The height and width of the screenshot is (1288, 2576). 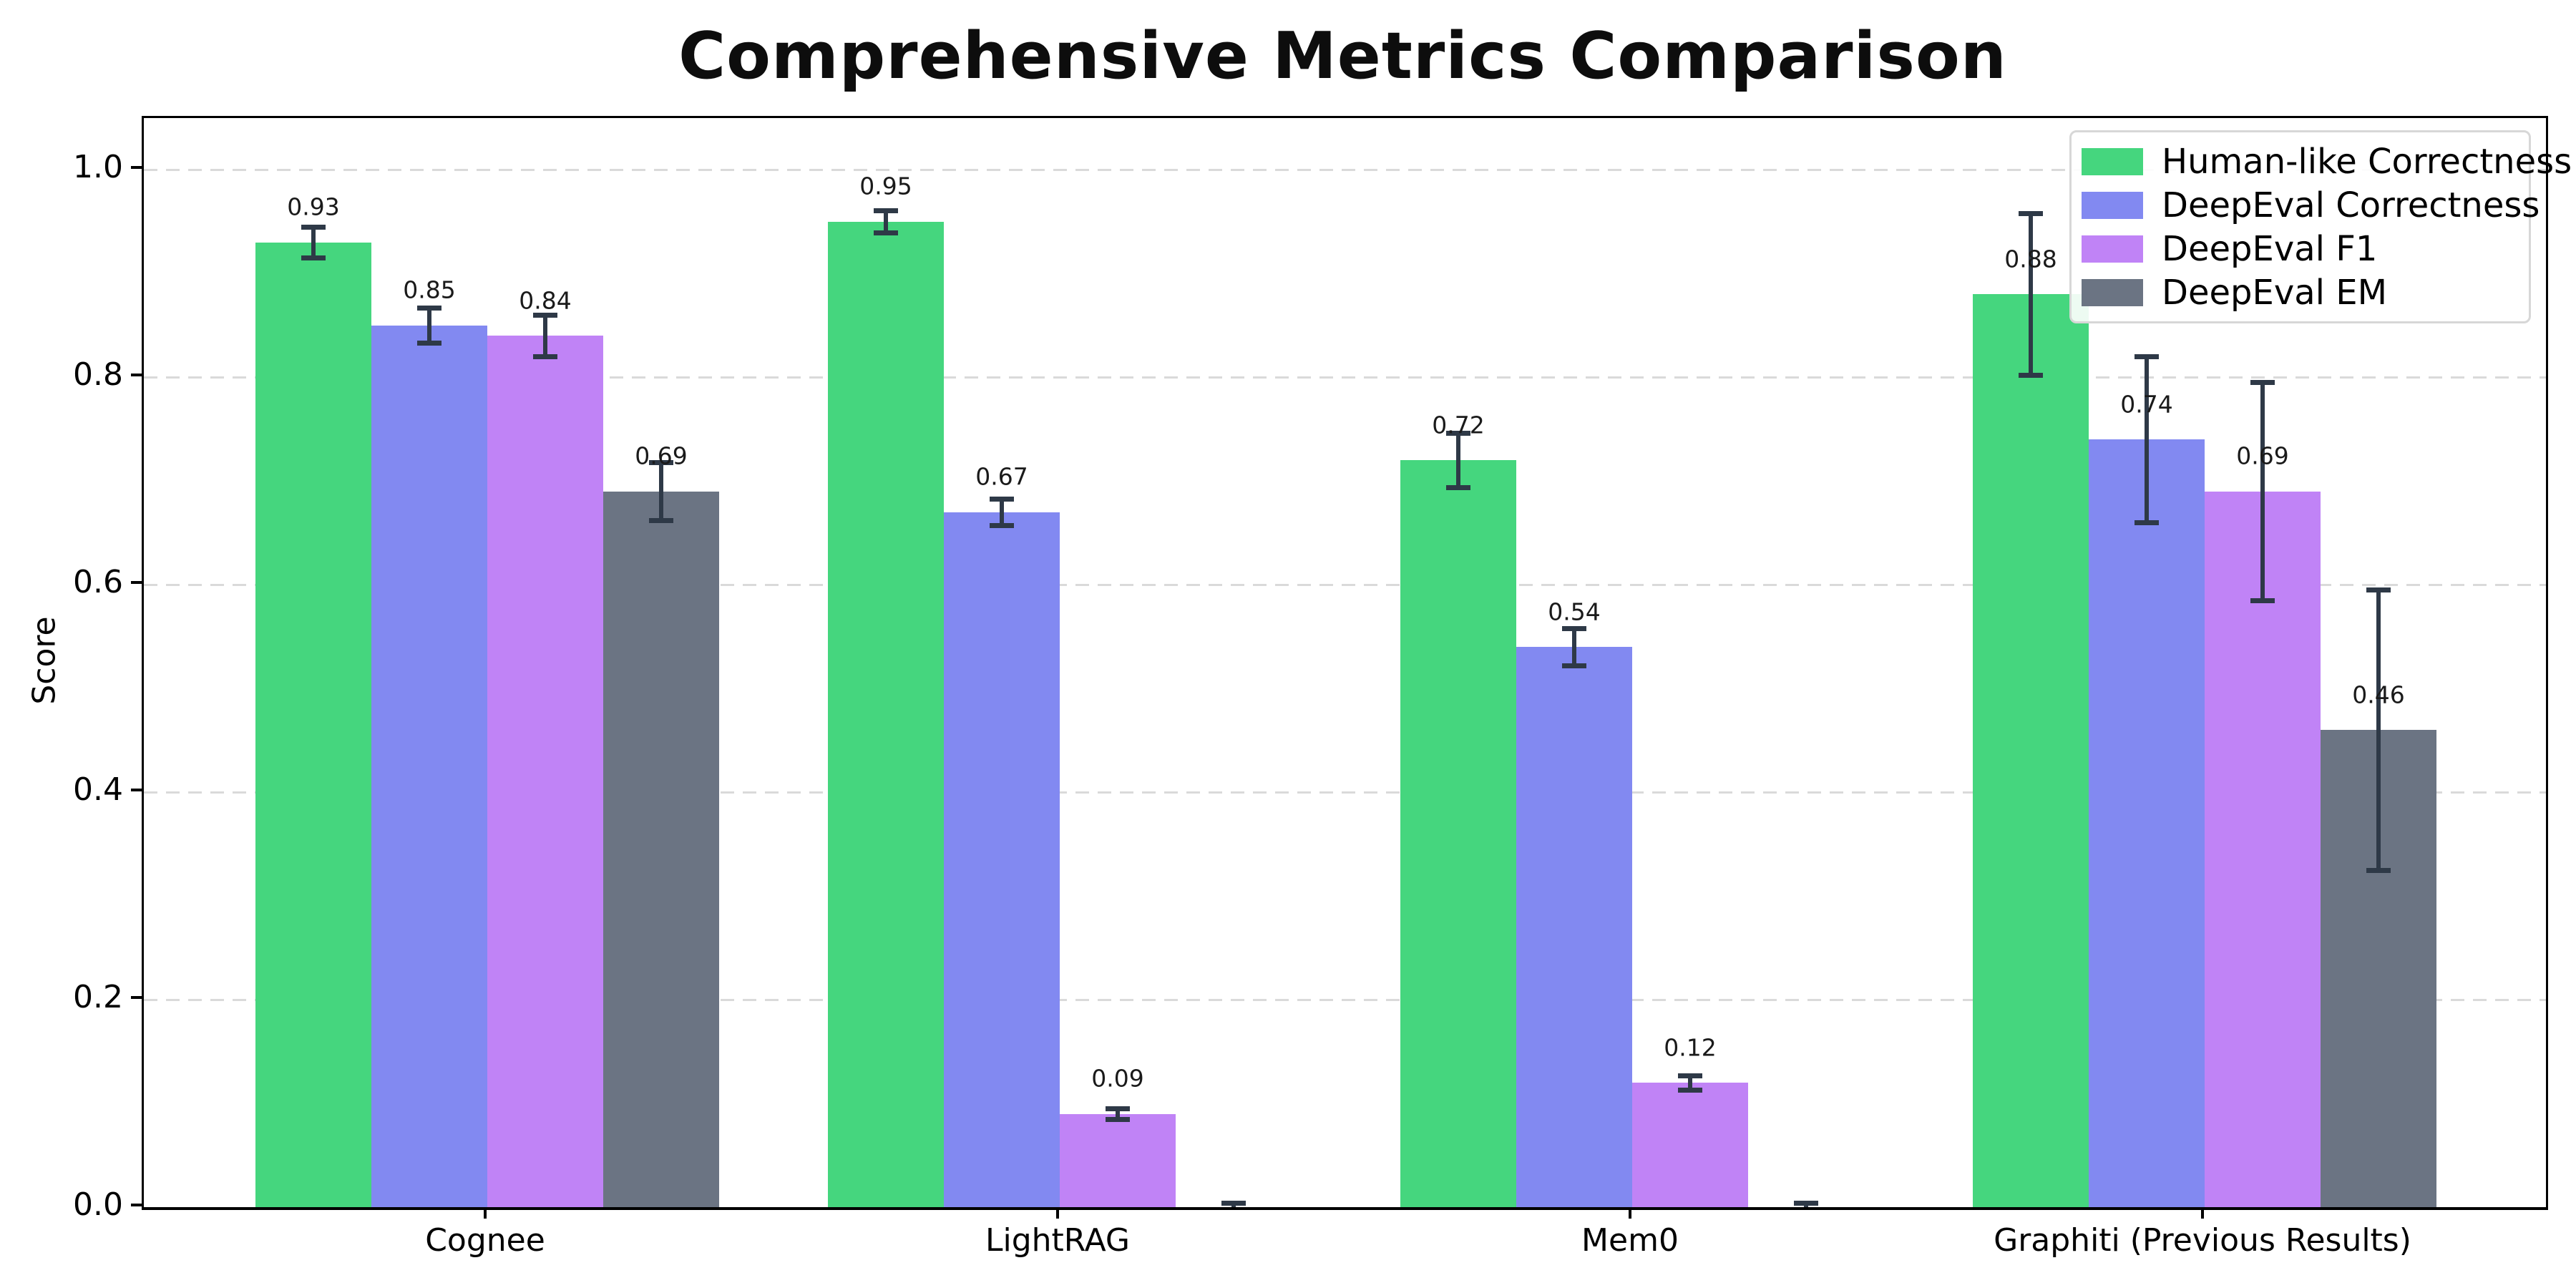 What do you see at coordinates (2274, 292) in the screenshot?
I see `legend-label-3: DeepEval EM` at bounding box center [2274, 292].